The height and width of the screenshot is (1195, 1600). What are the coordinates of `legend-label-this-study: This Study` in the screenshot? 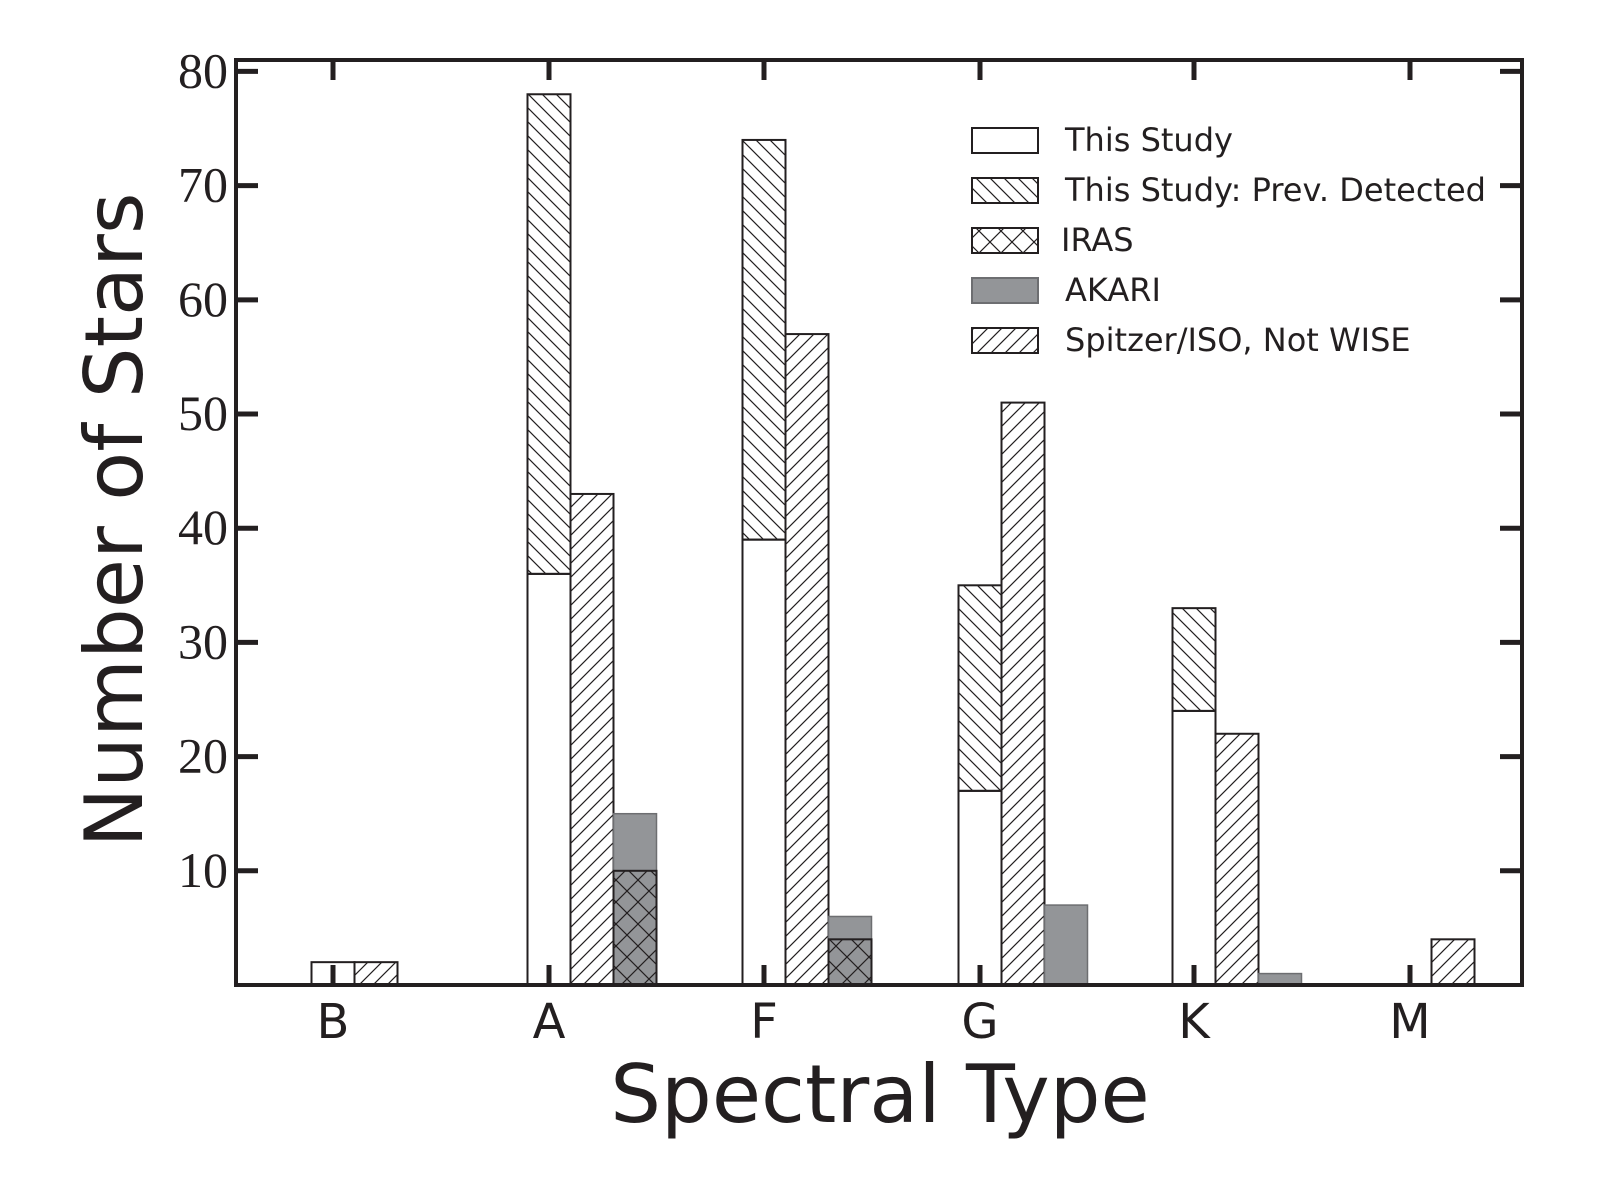 It's located at (1148, 140).